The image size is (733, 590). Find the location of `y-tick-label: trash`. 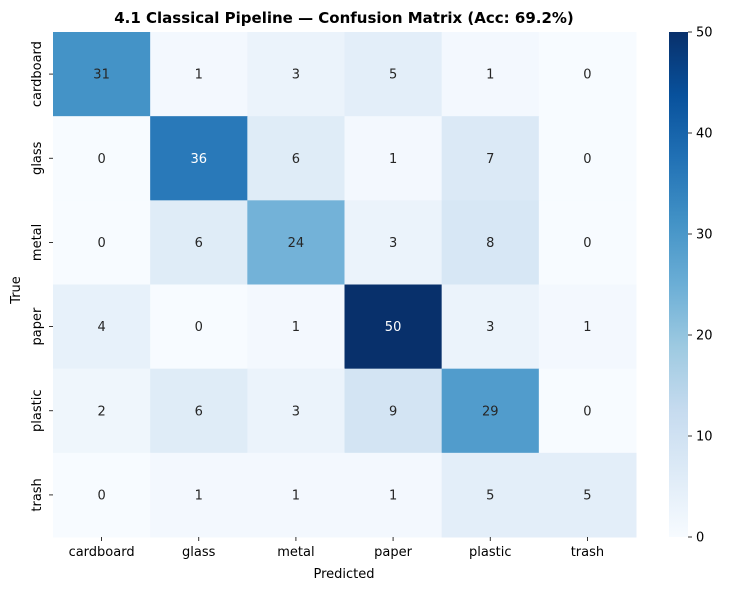

y-tick-label: trash is located at coordinates (37, 494).